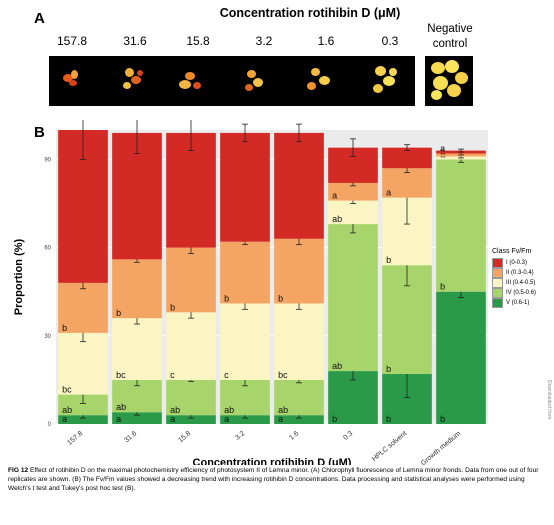 This screenshot has width=554, height=525. I want to click on y-tick-label: 30, so click(47, 337).